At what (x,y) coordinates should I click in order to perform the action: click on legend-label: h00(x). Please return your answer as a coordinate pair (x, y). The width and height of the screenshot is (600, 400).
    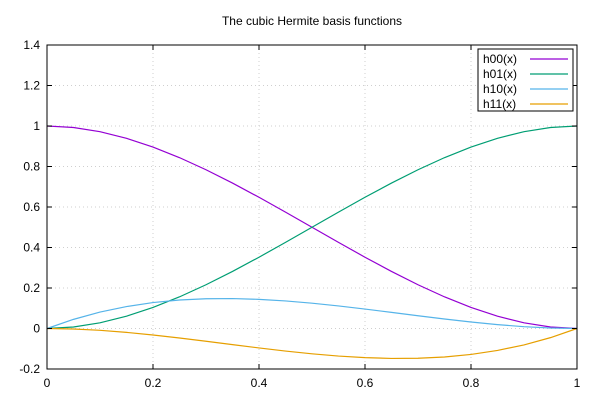
    Looking at the image, I should click on (500, 59).